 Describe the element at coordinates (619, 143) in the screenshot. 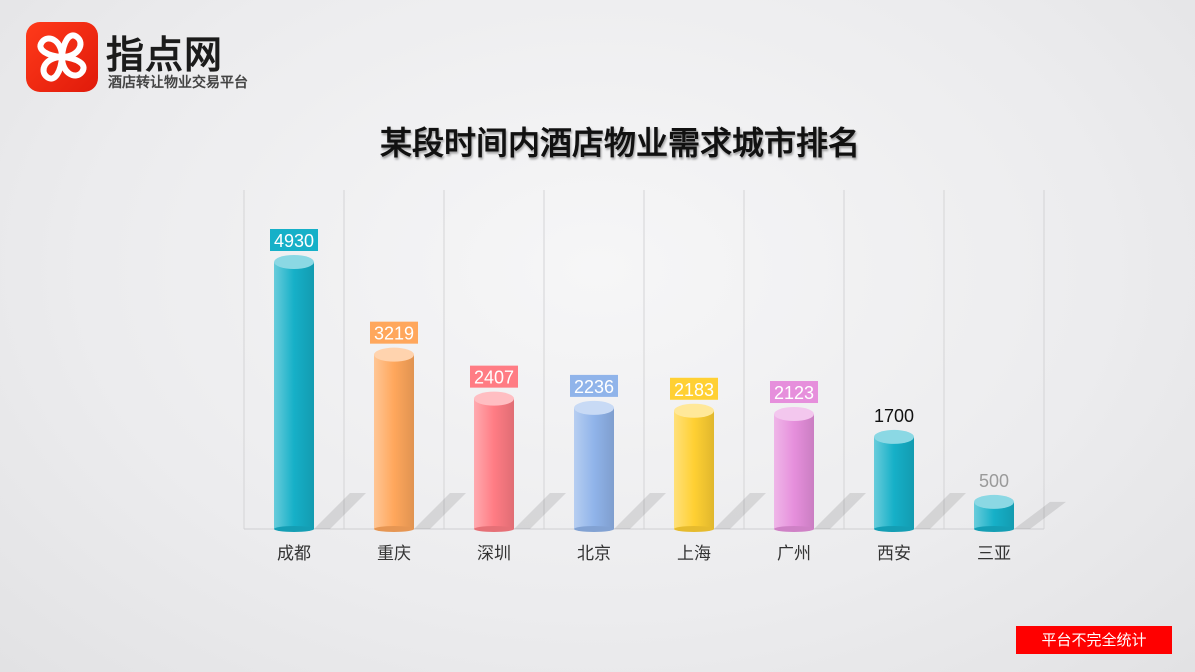

I see `chart-title: 某段时间内酒店物业需求城市排名` at that location.